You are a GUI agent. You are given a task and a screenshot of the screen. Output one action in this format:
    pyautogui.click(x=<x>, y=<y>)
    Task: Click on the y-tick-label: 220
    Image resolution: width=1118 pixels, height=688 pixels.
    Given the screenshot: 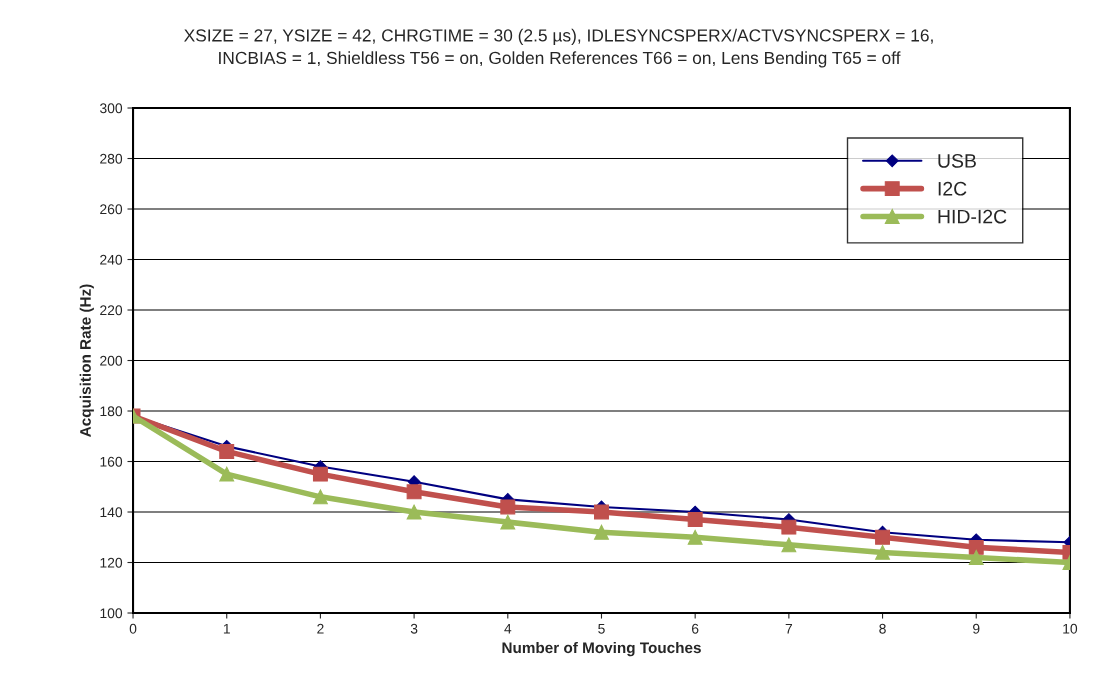 What is the action you would take?
    pyautogui.click(x=111, y=310)
    